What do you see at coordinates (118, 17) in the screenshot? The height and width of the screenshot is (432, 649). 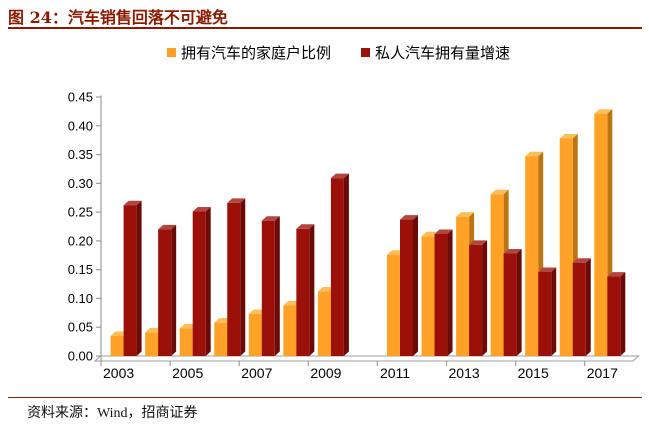 I see `figure-title: 图 24：汽车销售回落不可避免` at bounding box center [118, 17].